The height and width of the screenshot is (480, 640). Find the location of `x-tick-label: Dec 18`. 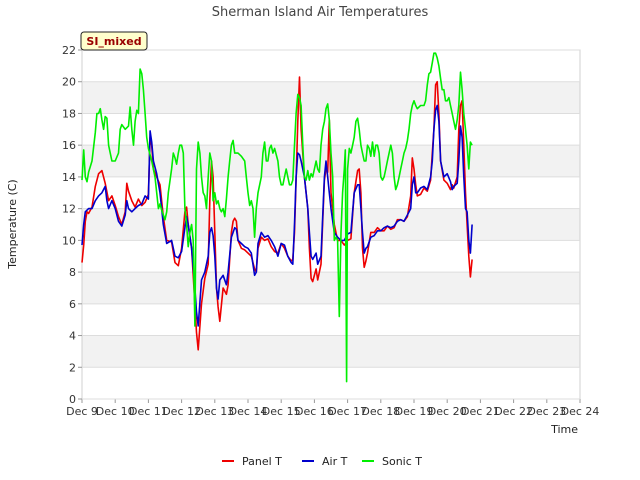

x-tick-label: Dec 18 is located at coordinates (380, 411).